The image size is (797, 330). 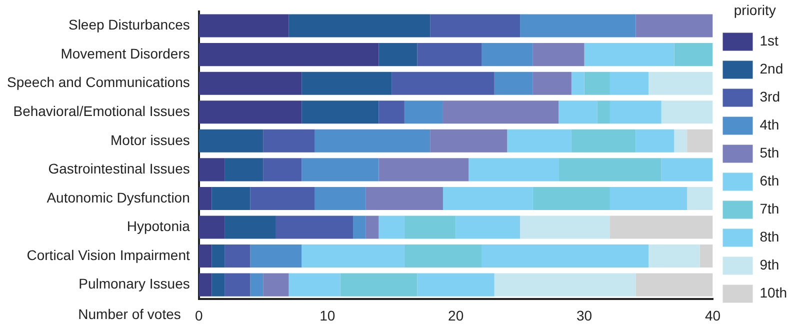 I want to click on y-tick-label: Speech and Communications, so click(x=98, y=82).